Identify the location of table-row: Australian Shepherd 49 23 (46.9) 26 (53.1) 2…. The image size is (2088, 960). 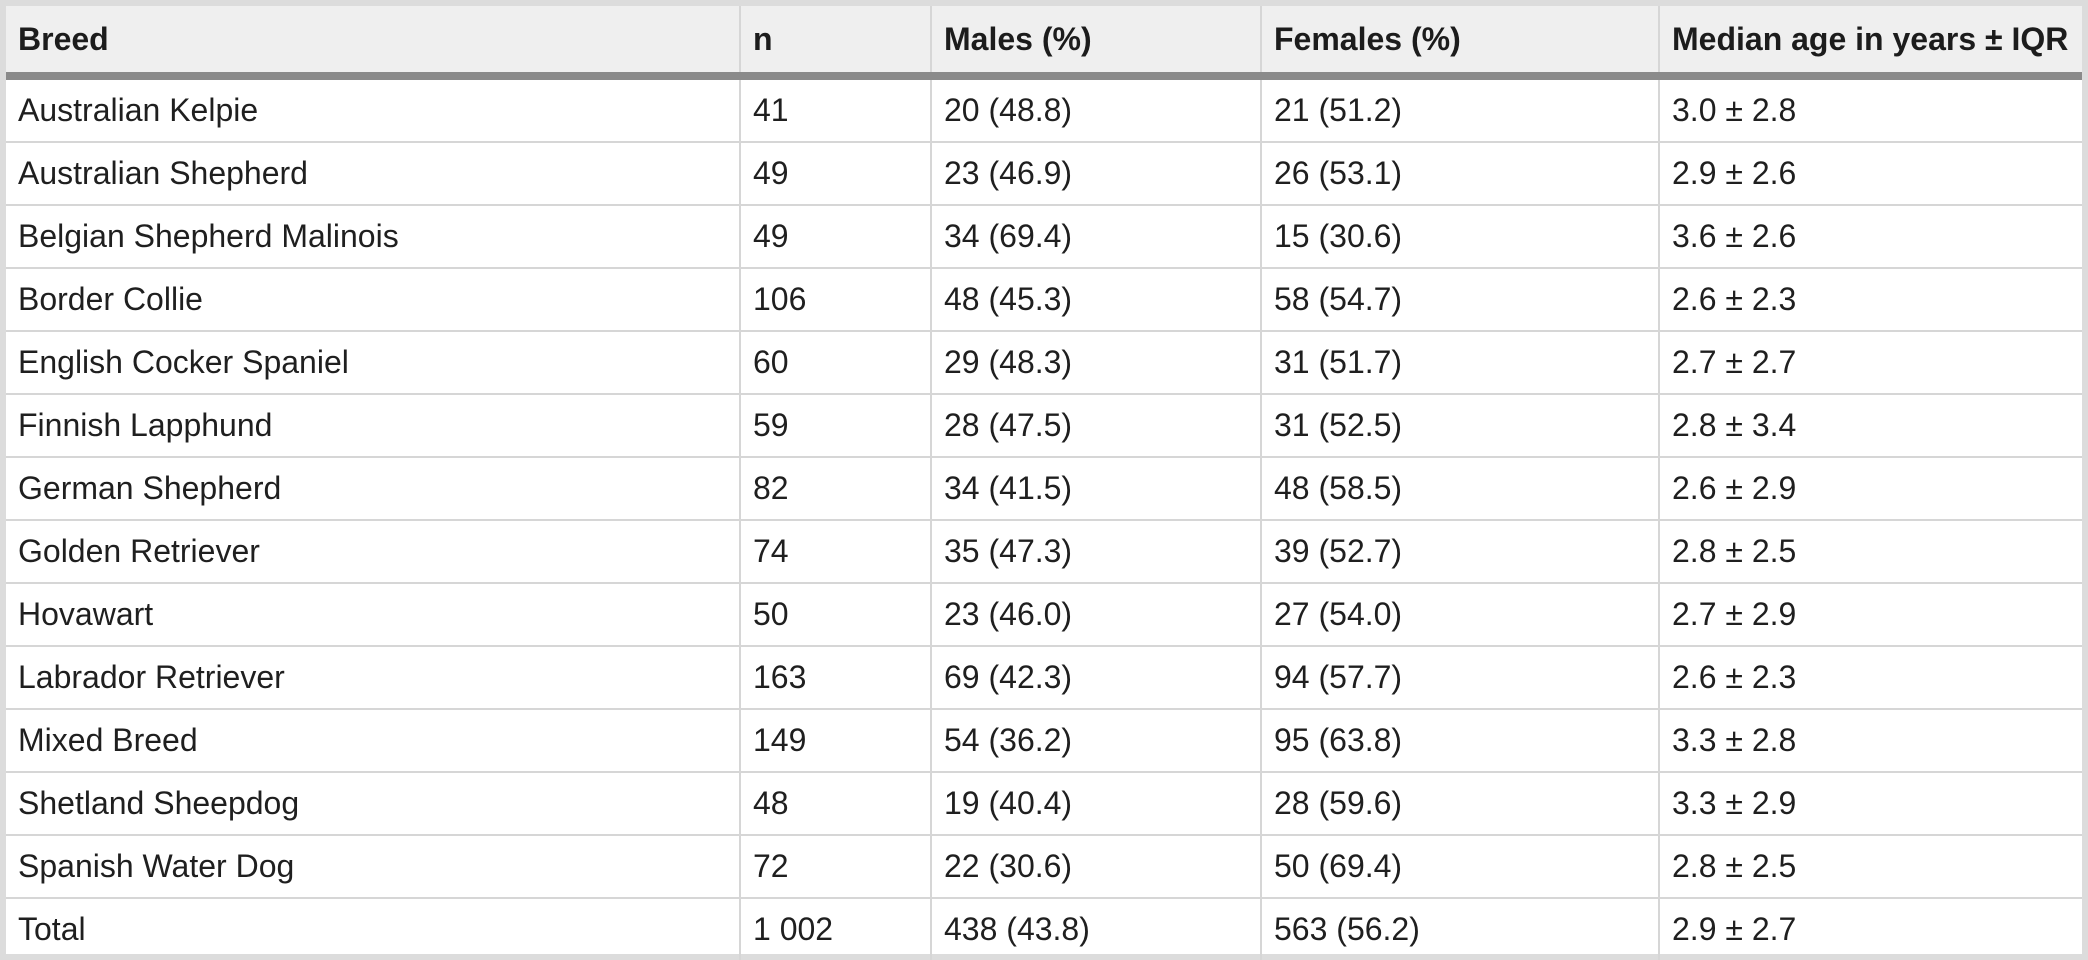
(1044, 174).